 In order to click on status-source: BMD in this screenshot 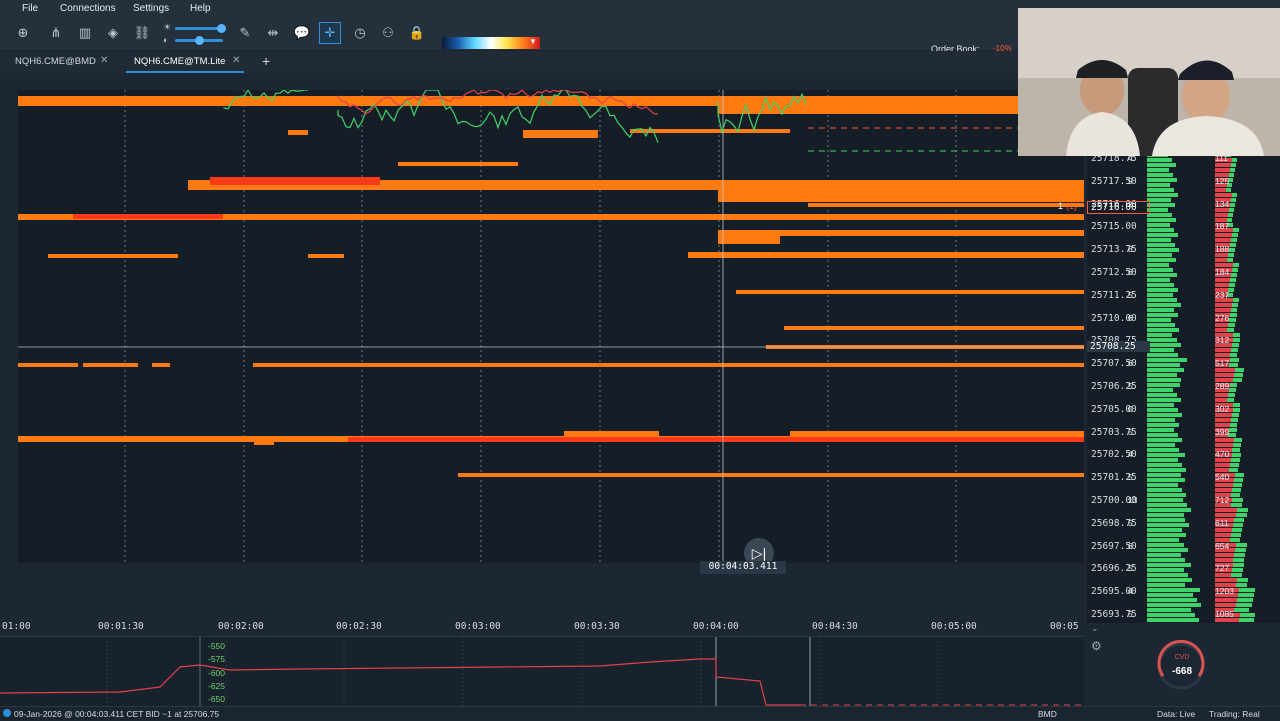, I will do `click(1047, 714)`.